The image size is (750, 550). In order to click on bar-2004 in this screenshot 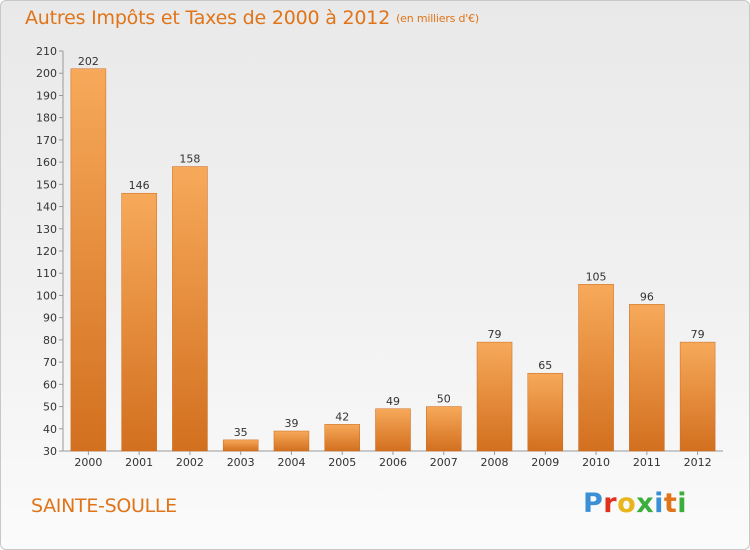, I will do `click(291, 441)`.